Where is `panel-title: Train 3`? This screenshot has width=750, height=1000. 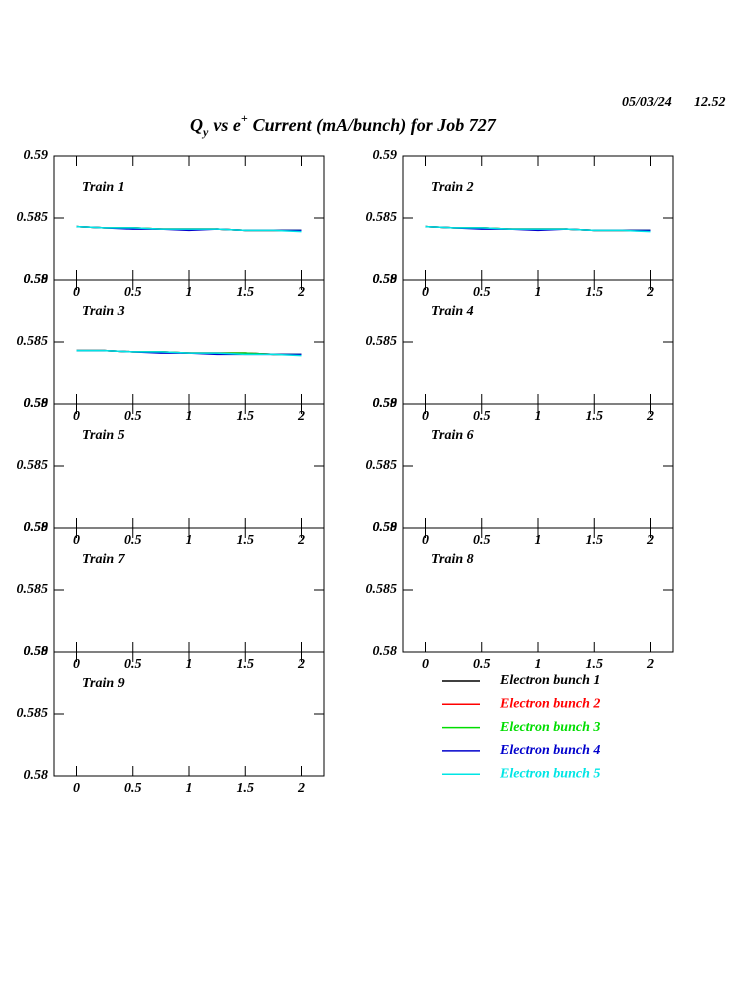 panel-title: Train 3 is located at coordinates (103, 311).